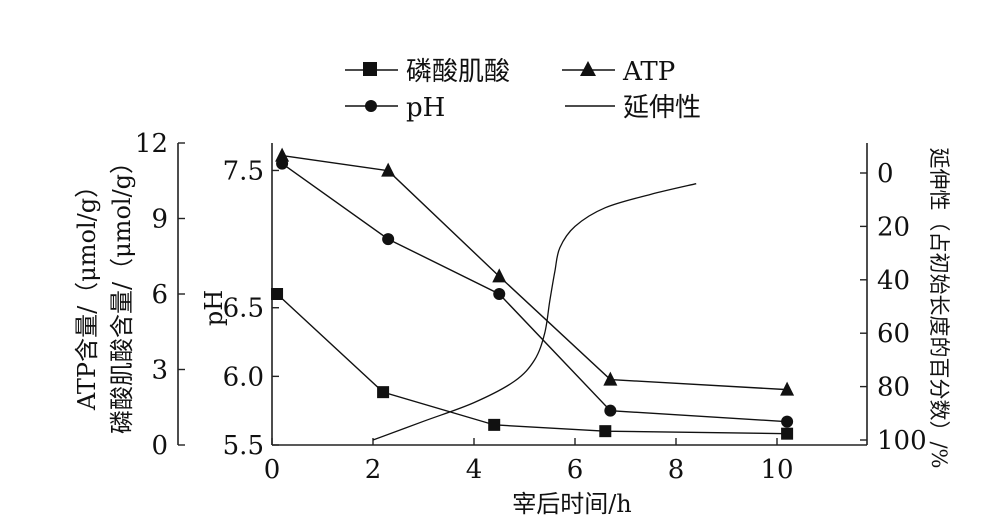  I want to click on legend-item-atp: ATP, so click(618, 72).